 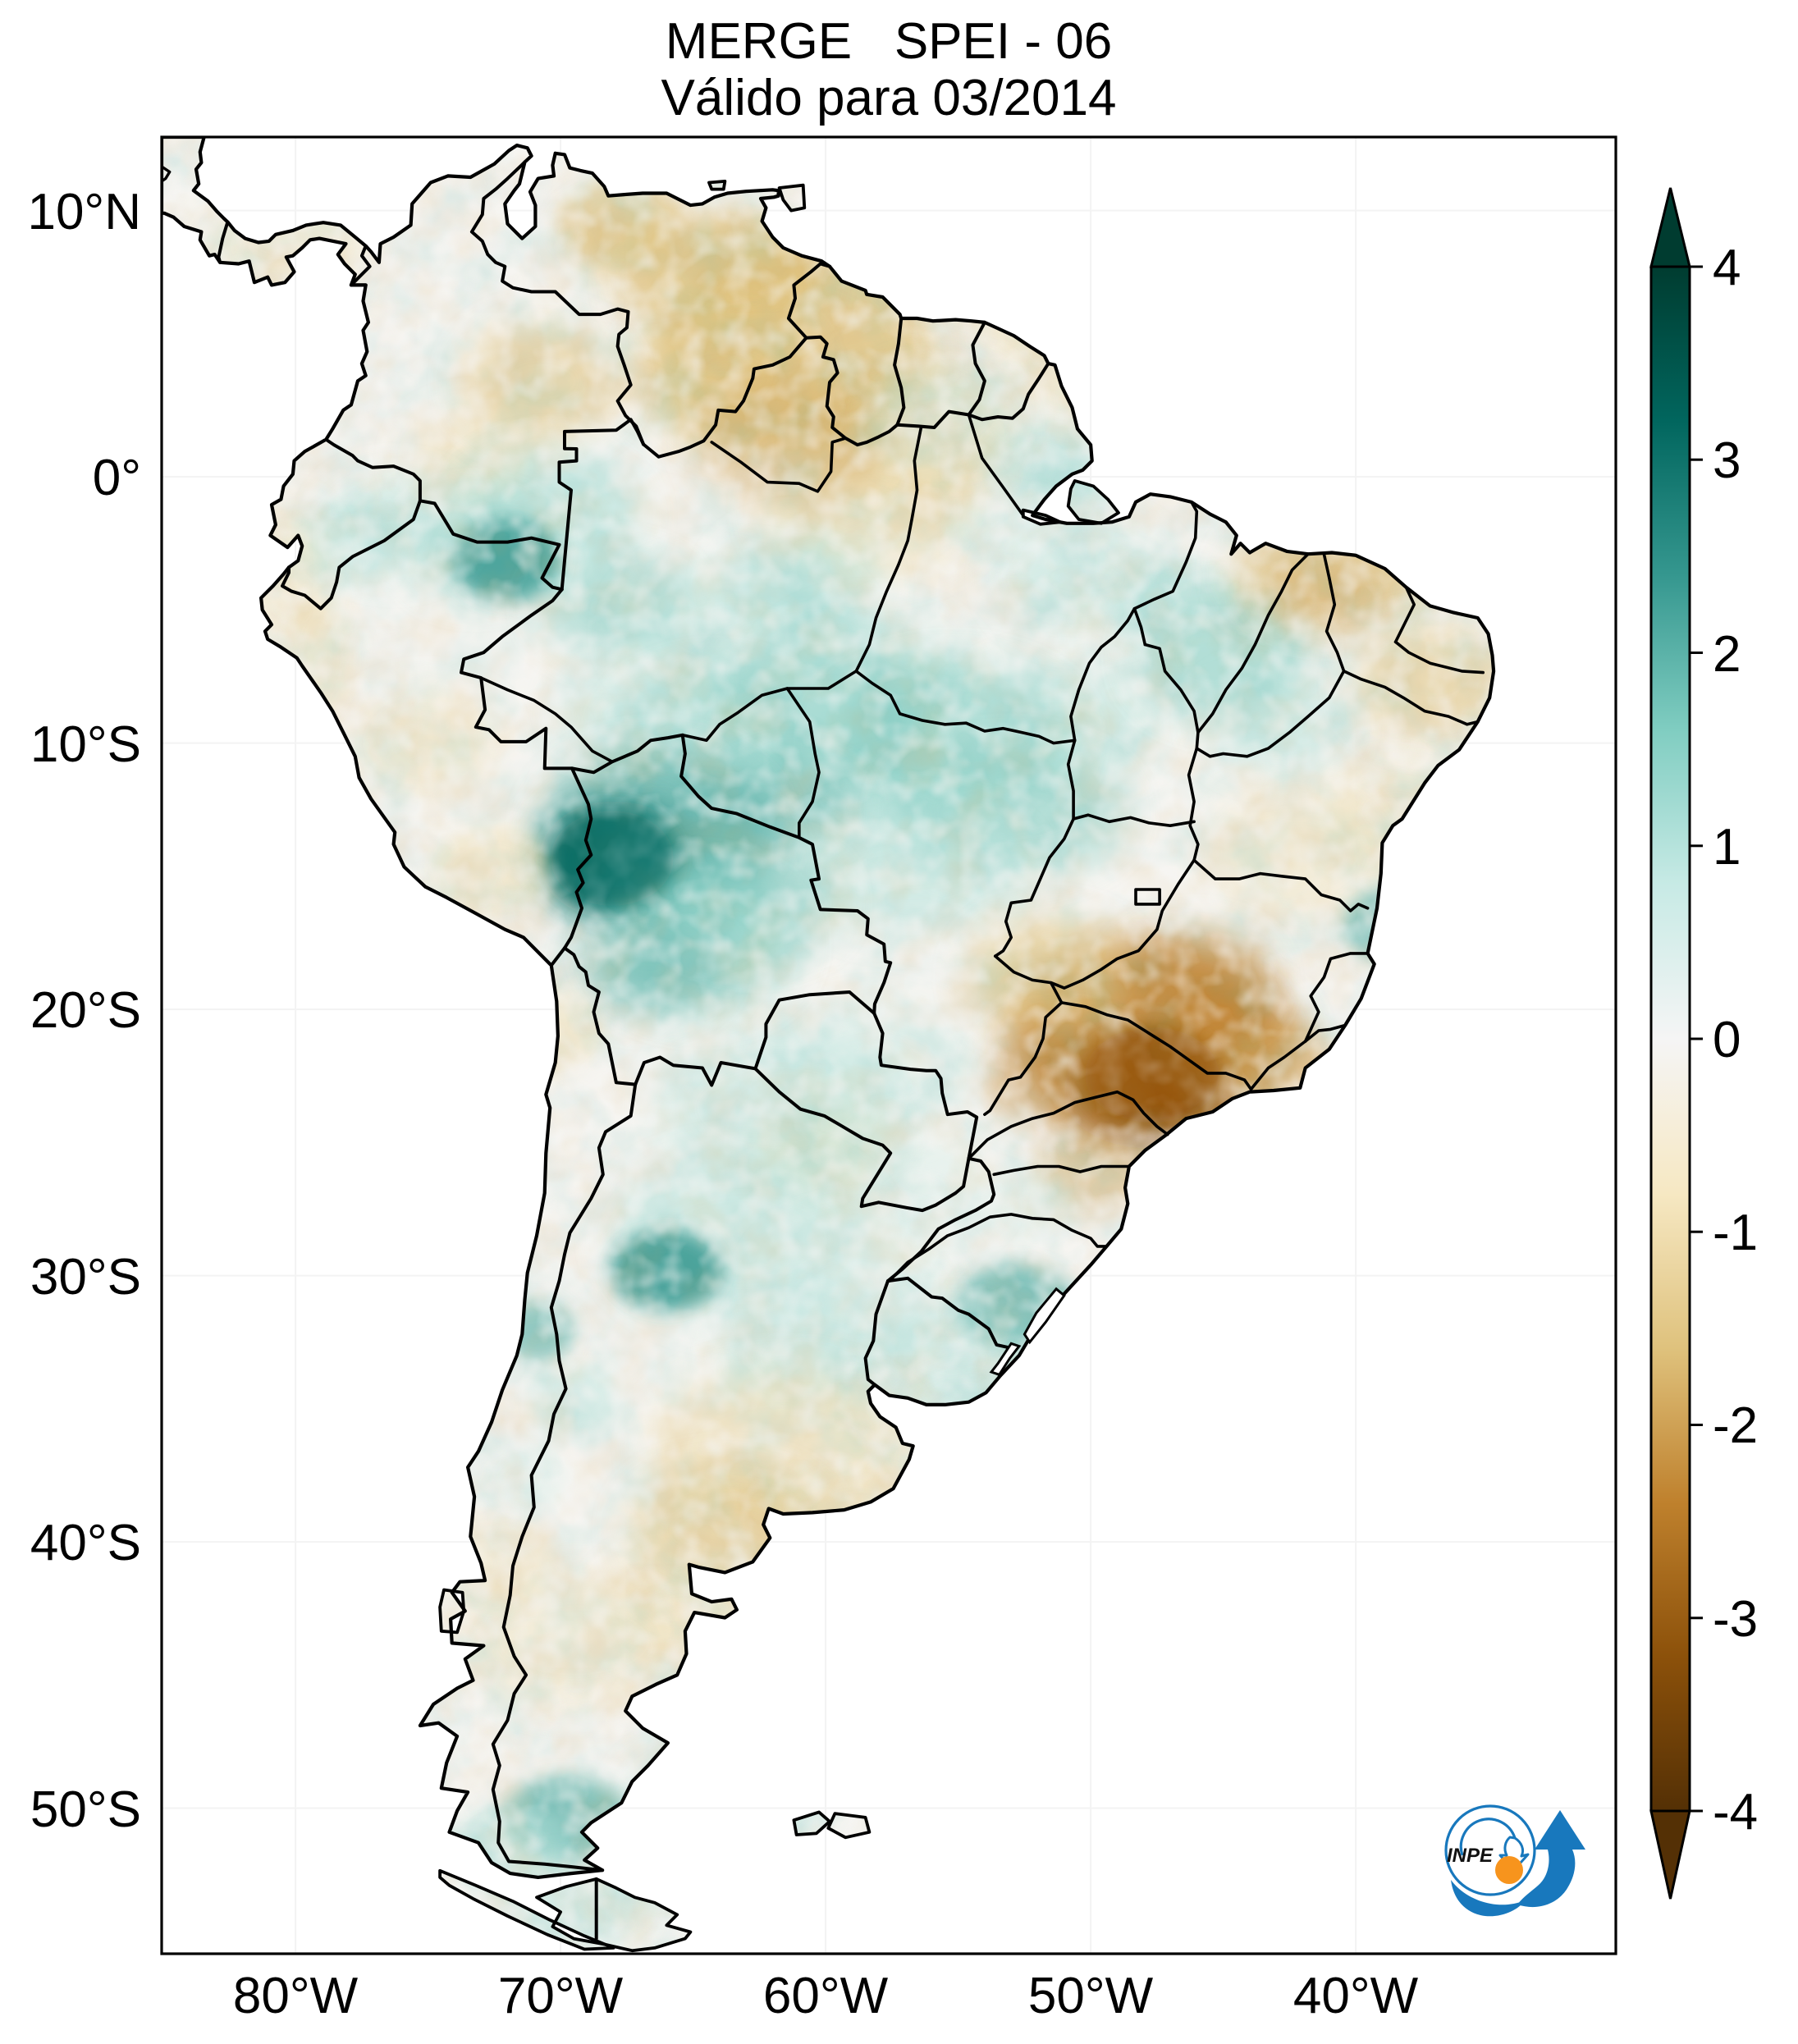 I want to click on svg-text: 10°S, so click(x=85, y=744).